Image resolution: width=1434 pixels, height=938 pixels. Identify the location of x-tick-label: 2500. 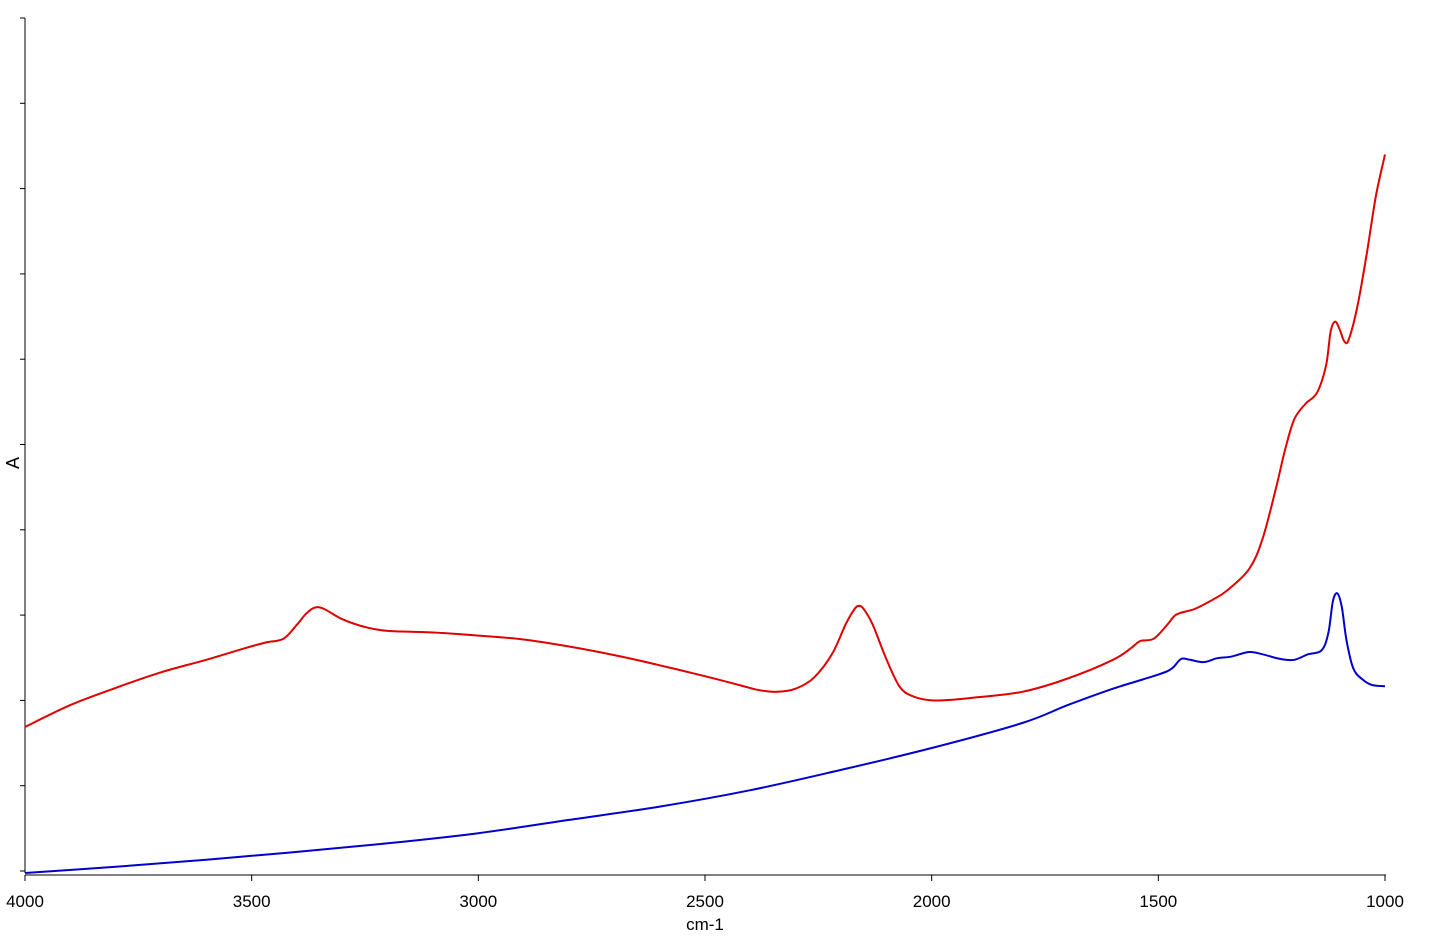
(705, 901).